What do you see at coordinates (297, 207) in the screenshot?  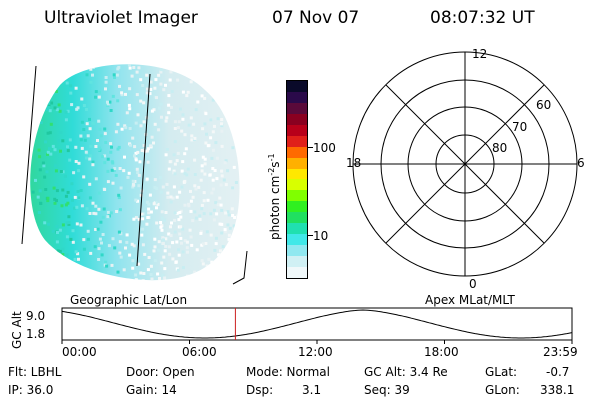 I see `colorbar-segment` at bounding box center [297, 207].